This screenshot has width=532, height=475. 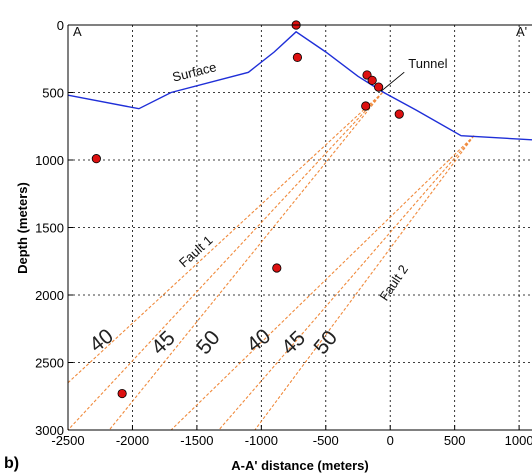 What do you see at coordinates (49, 430) in the screenshot?
I see `y-tick-label: 3000` at bounding box center [49, 430].